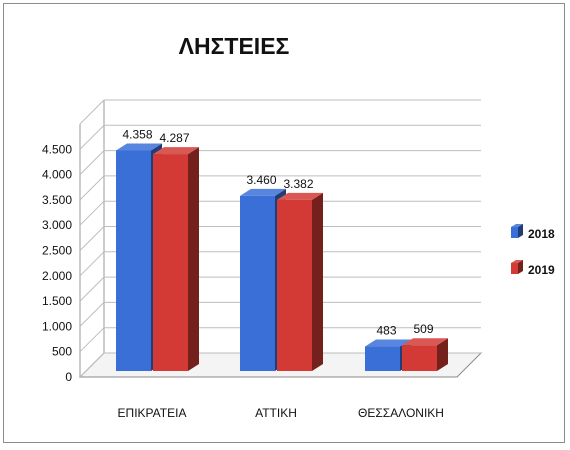 Image resolution: width=570 pixels, height=450 pixels. I want to click on legend-swatch-2019, so click(517, 267).